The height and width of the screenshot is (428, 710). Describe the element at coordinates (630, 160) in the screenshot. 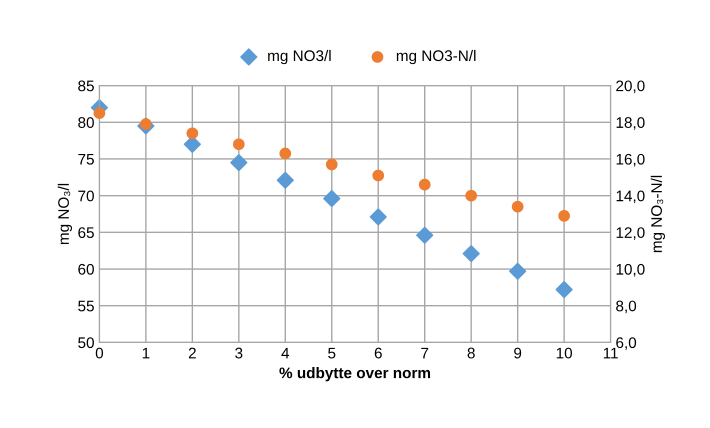

I see `y2-tick-label: 16,0` at that location.